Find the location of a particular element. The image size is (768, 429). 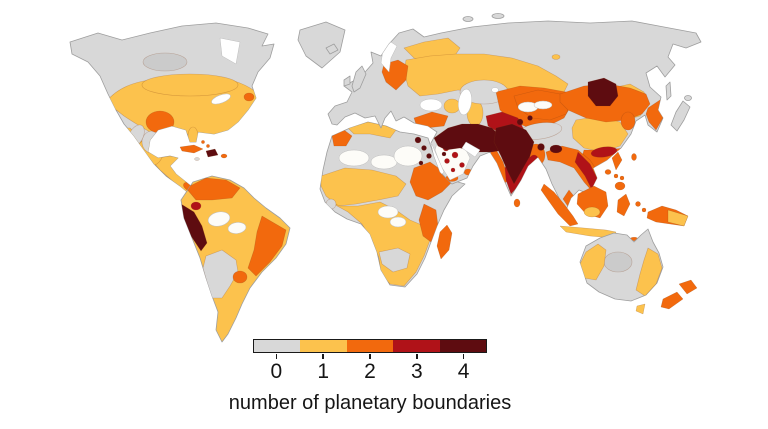

region-south-america is located at coordinates (235, 259).